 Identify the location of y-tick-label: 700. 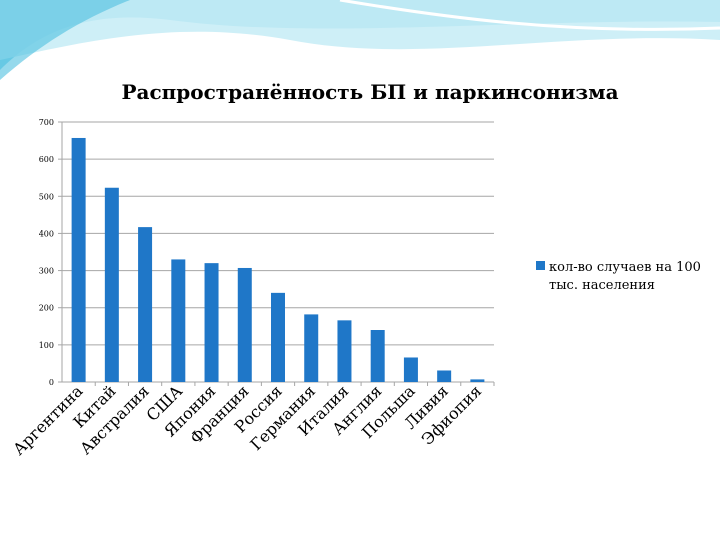
(46, 122).